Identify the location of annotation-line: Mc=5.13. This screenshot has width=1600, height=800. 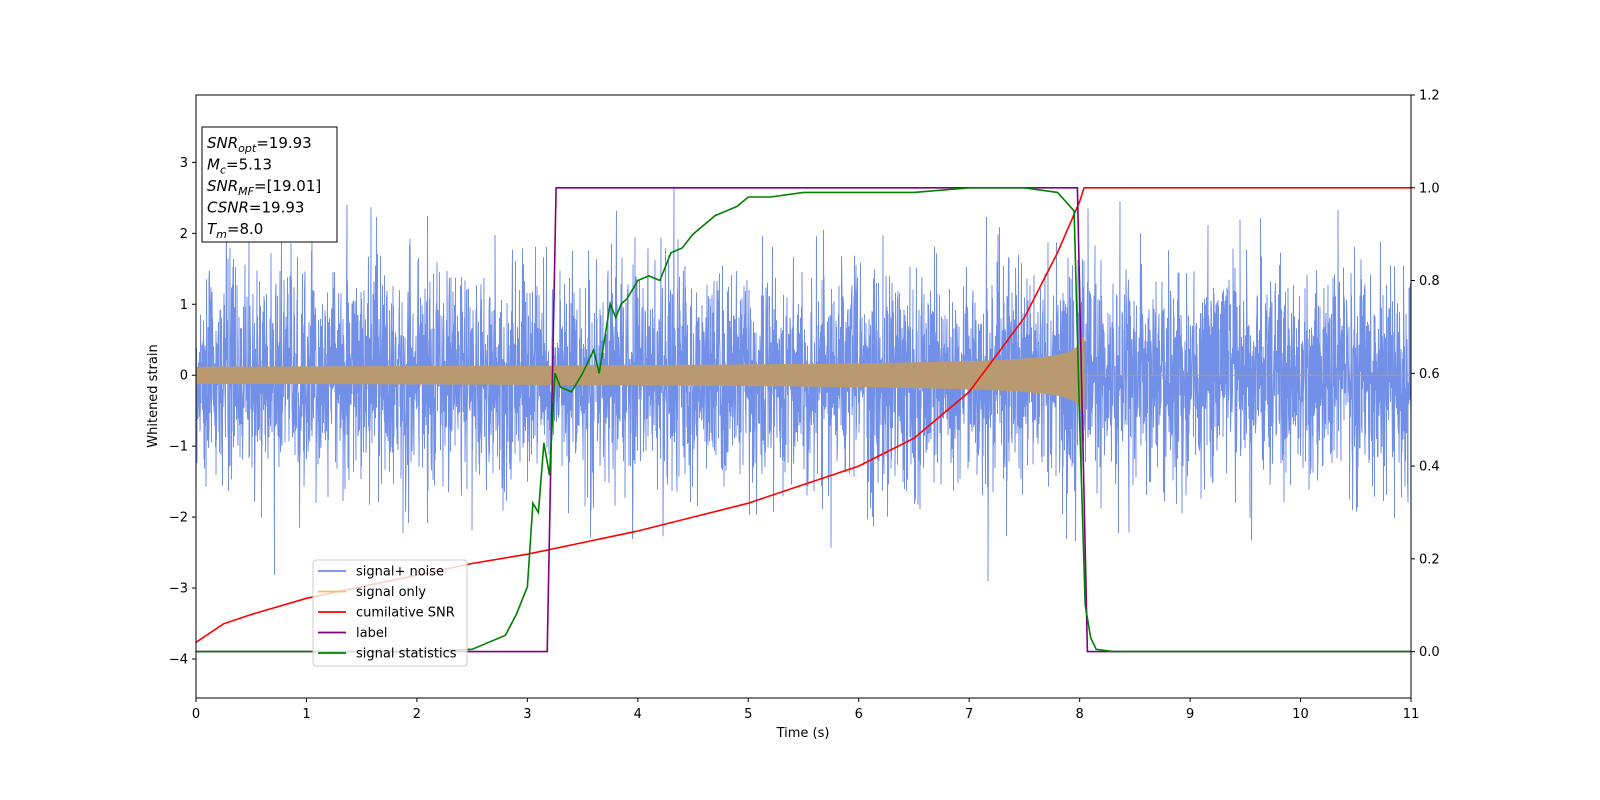
(239, 166).